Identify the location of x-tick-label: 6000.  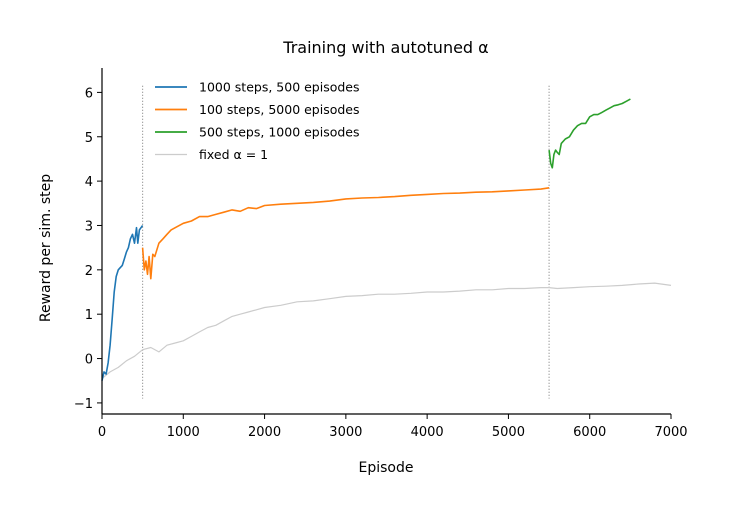
(589, 432).